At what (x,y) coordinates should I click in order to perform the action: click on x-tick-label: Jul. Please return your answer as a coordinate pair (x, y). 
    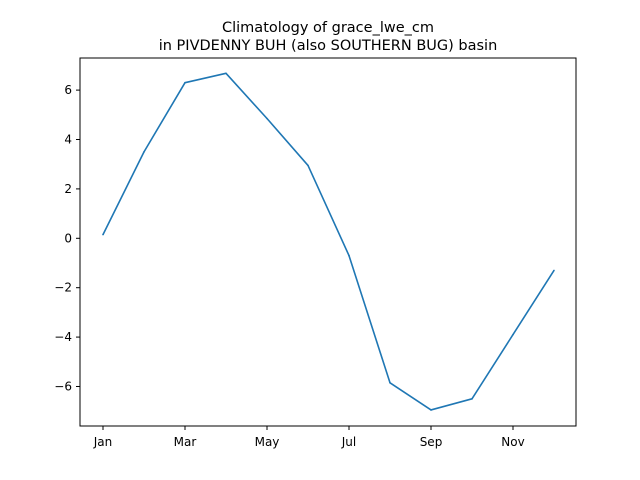
    Looking at the image, I should click on (348, 442).